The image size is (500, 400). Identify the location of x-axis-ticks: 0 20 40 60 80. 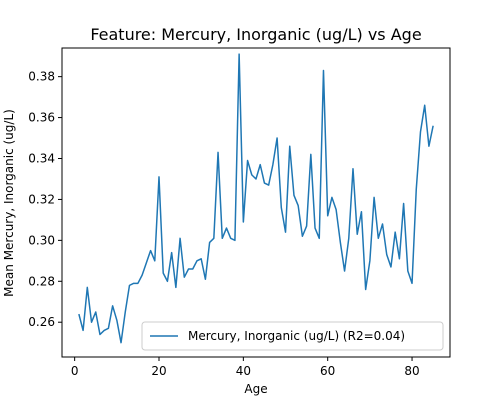
(245, 367).